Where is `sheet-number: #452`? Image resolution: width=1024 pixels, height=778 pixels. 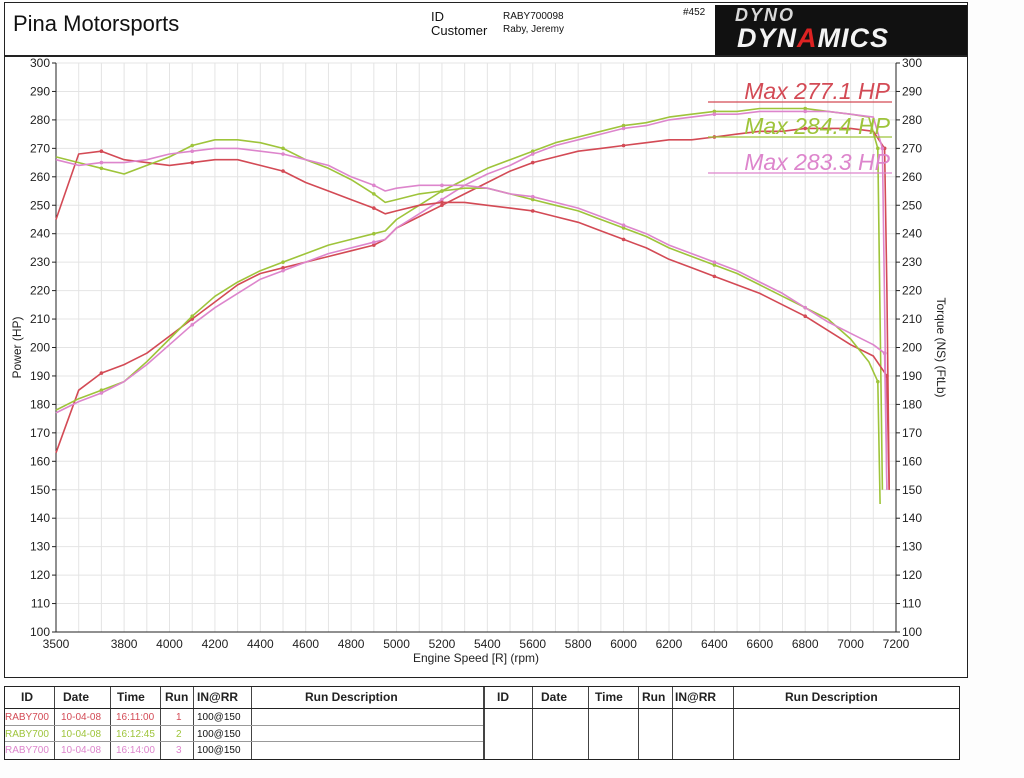
sheet-number: #452 is located at coordinates (694, 12).